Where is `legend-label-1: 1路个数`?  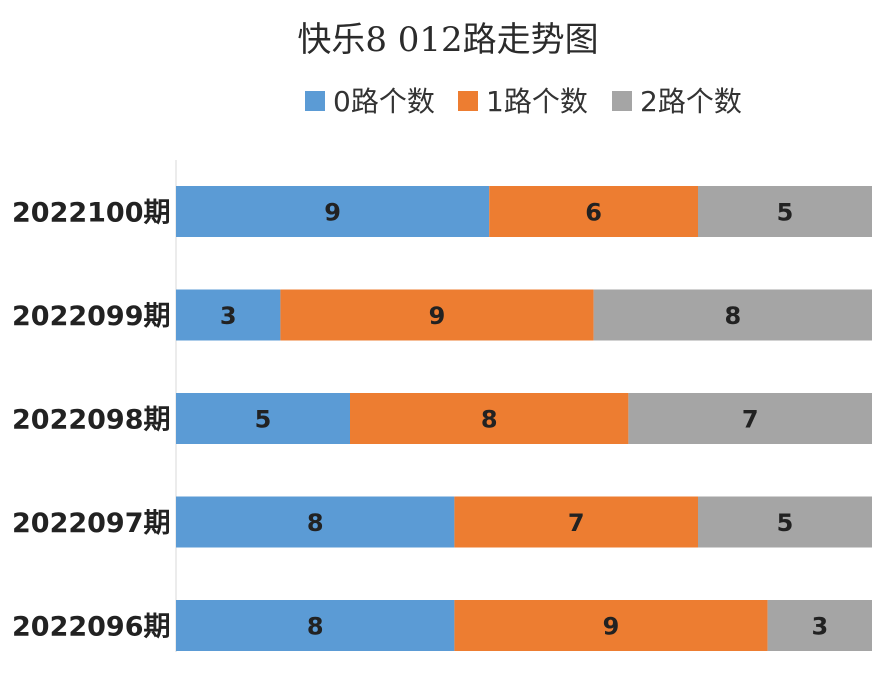 legend-label-1: 1路个数 is located at coordinates (537, 101).